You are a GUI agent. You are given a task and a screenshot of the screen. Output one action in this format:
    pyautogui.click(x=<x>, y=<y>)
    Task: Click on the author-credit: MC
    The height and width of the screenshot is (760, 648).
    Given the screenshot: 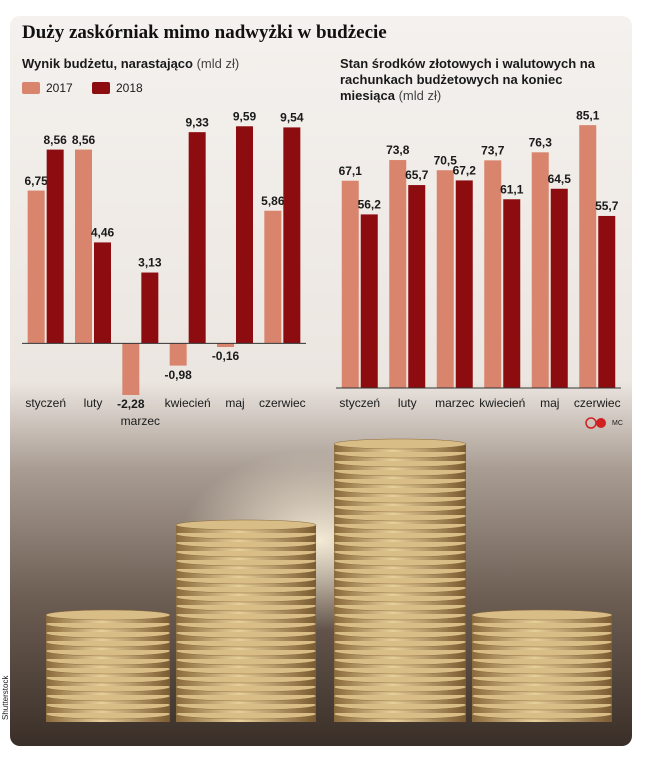 What is the action you would take?
    pyautogui.click(x=617, y=423)
    